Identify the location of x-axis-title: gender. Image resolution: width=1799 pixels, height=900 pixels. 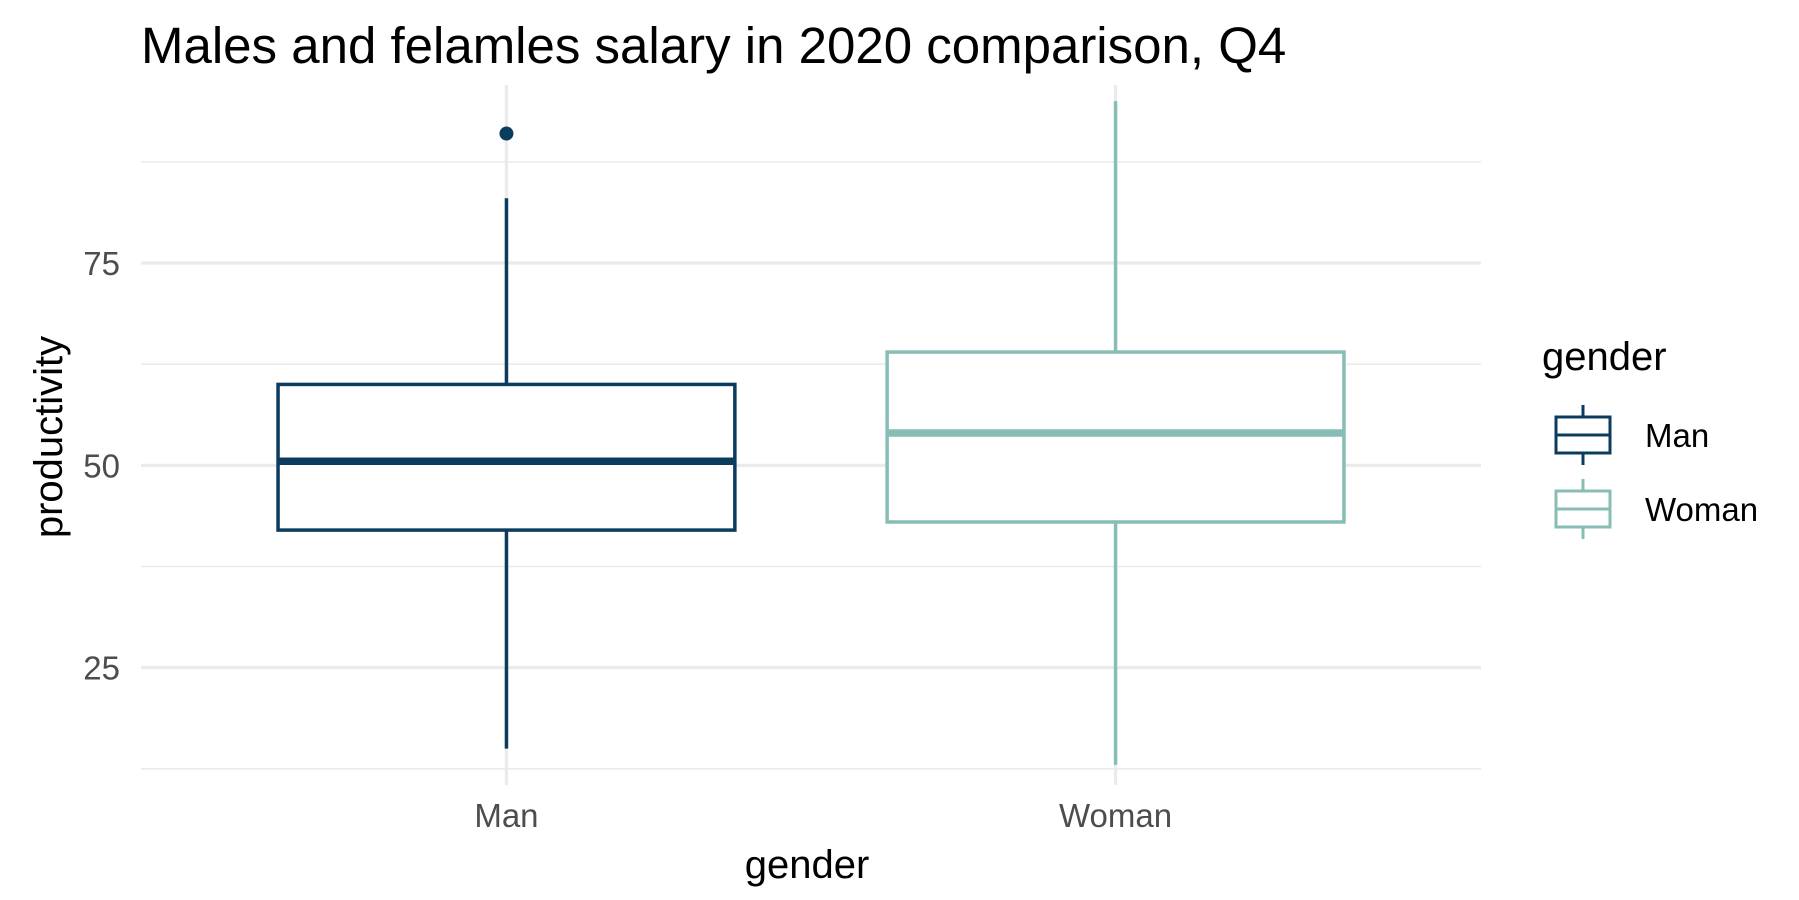
(807, 865).